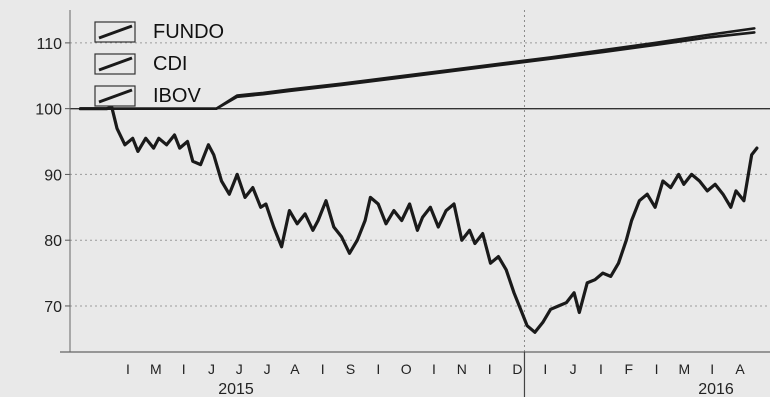  Describe the element at coordinates (53, 241) in the screenshot. I see `y-tick-label-80: 80` at that location.